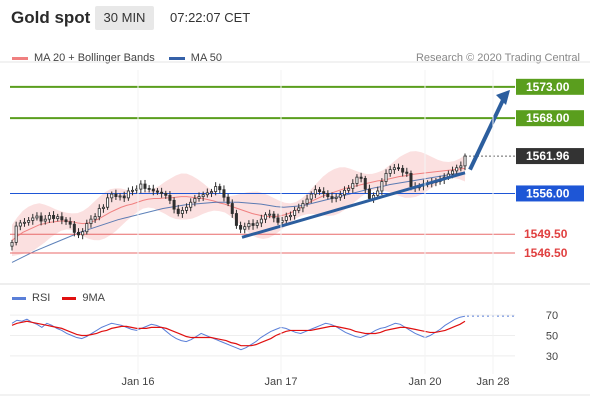 This screenshot has height=400, width=590. What do you see at coordinates (552, 316) in the screenshot?
I see `rsi-tick-70: 70` at bounding box center [552, 316].